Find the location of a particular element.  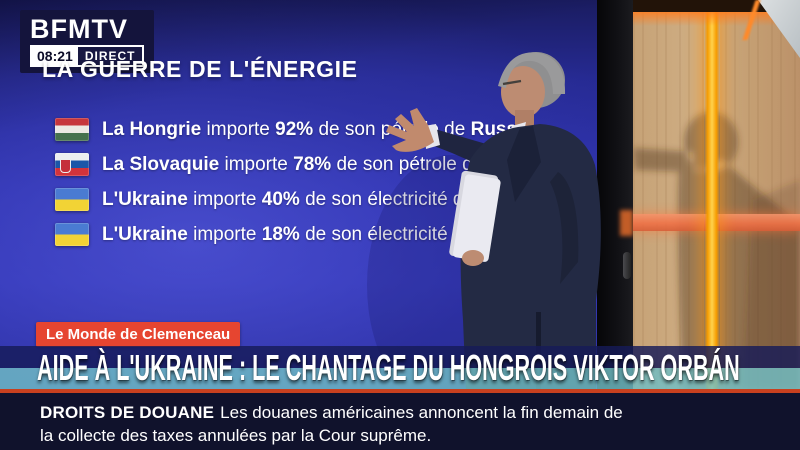

bezel-handle is located at coordinates (627, 265).